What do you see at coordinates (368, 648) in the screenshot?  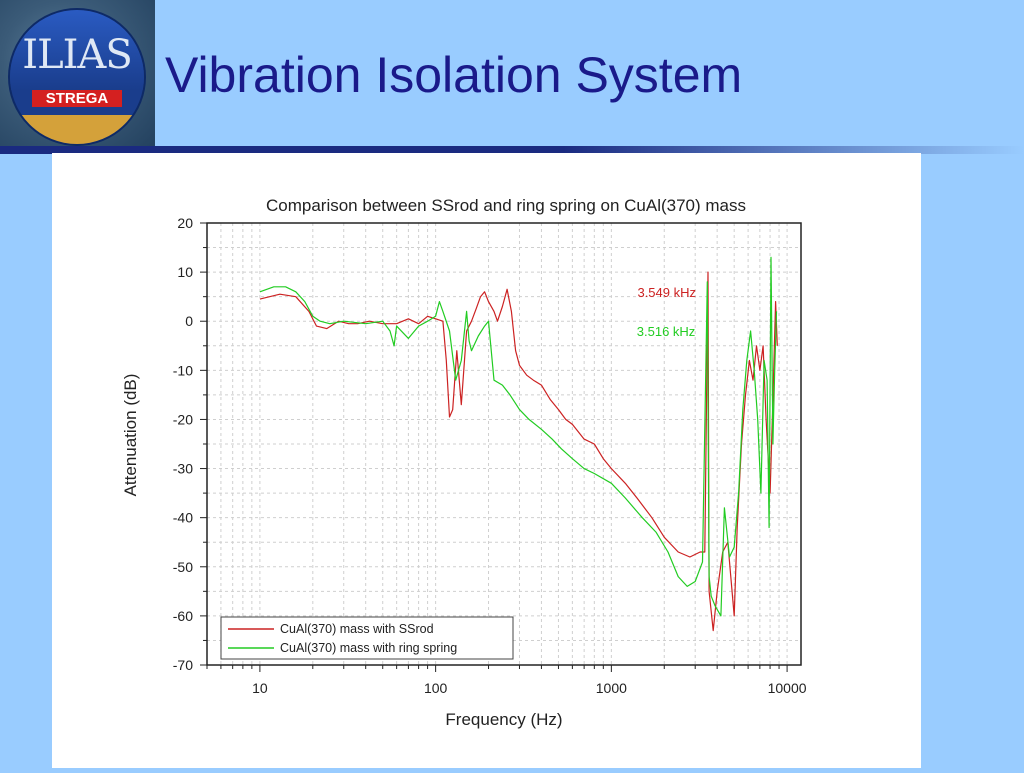 I see `legend-label-ring: CuAl(370) mass with ring spring` at bounding box center [368, 648].